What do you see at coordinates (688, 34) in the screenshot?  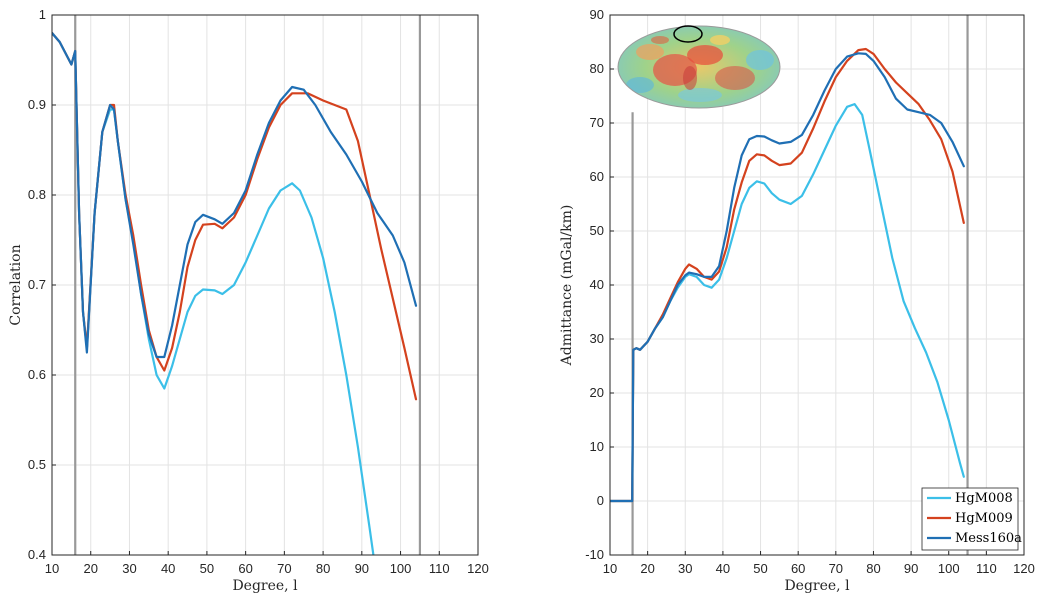 I see `region-outline` at bounding box center [688, 34].